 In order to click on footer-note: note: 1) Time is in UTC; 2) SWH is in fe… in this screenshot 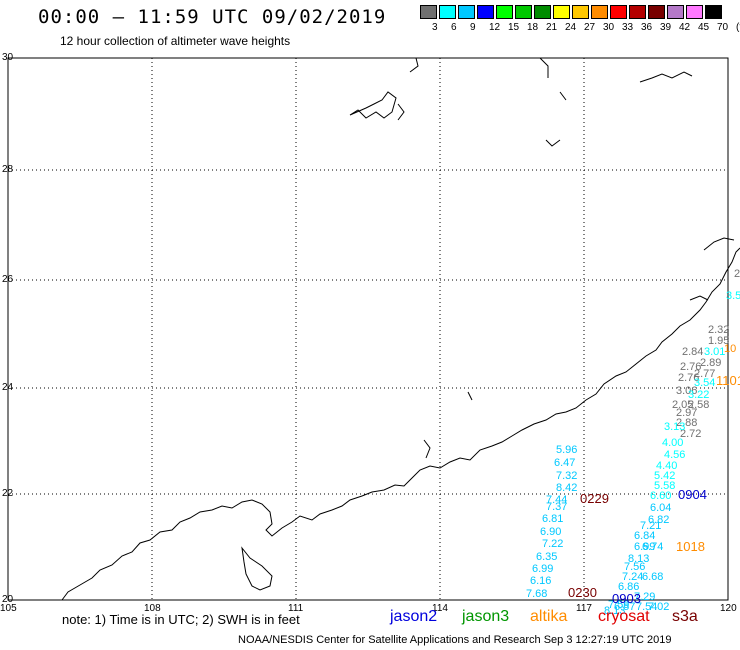, I will do `click(181, 619)`.